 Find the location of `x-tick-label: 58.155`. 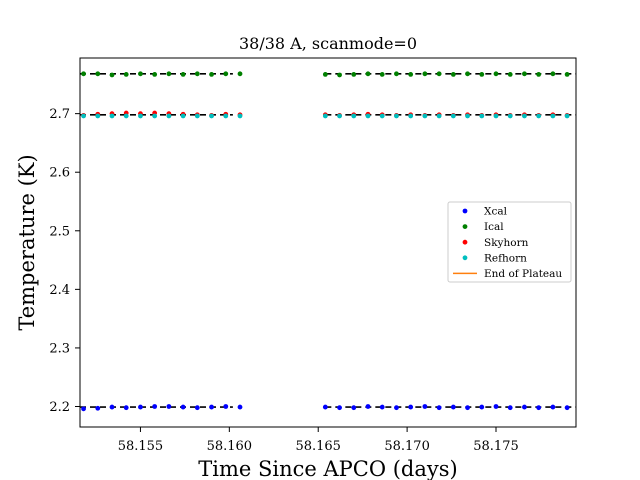

x-tick-label: 58.155 is located at coordinates (141, 446).